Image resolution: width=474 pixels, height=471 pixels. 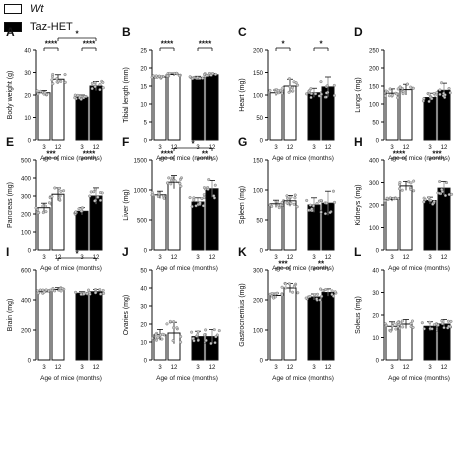 I want to click on panel-letter-c: C, so click(x=242, y=32).